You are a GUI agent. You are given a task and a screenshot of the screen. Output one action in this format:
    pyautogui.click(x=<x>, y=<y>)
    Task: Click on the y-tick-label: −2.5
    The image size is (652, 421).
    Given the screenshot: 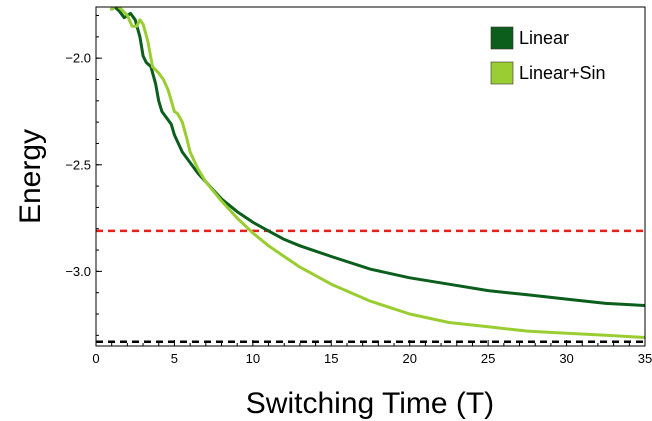 What is the action you would take?
    pyautogui.click(x=78, y=164)
    